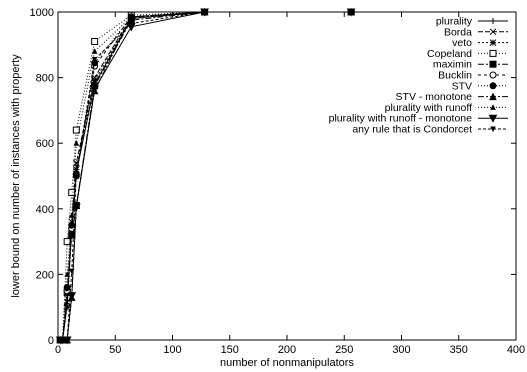 The width and height of the screenshot is (527, 372). What do you see at coordinates (344, 350) in the screenshot?
I see `x-tick-label: 250` at bounding box center [344, 350].